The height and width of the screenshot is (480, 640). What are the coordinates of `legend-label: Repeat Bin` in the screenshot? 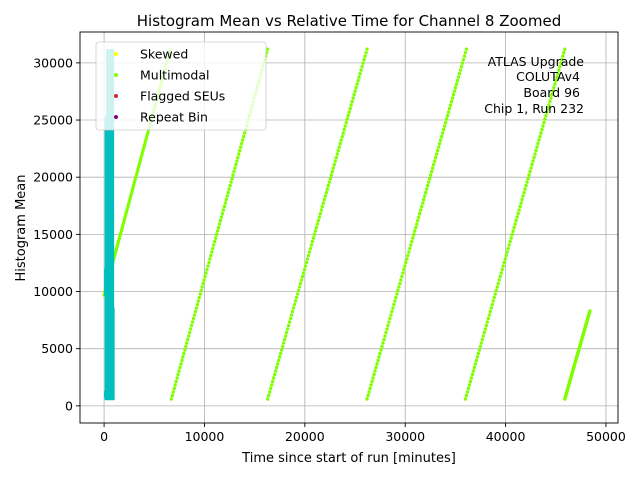 It's located at (174, 117).